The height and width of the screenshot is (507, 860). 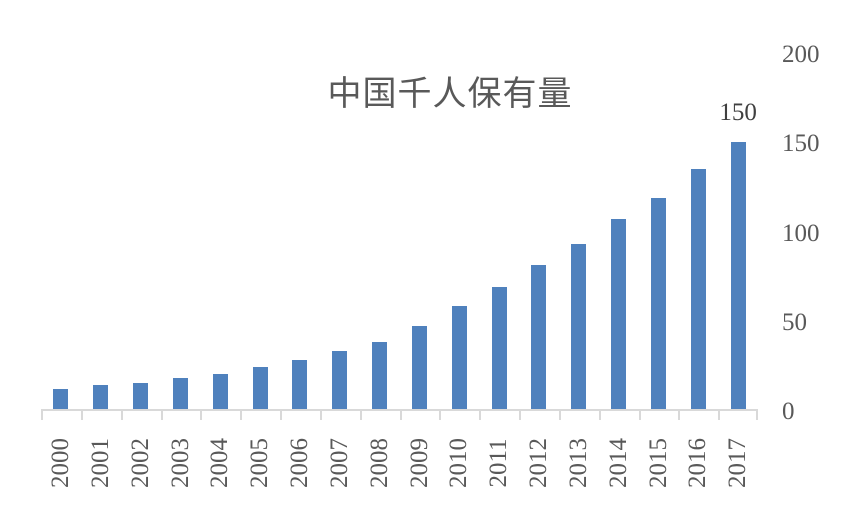 What do you see at coordinates (299, 463) in the screenshot?
I see `x-tick-label: 2006` at bounding box center [299, 463].